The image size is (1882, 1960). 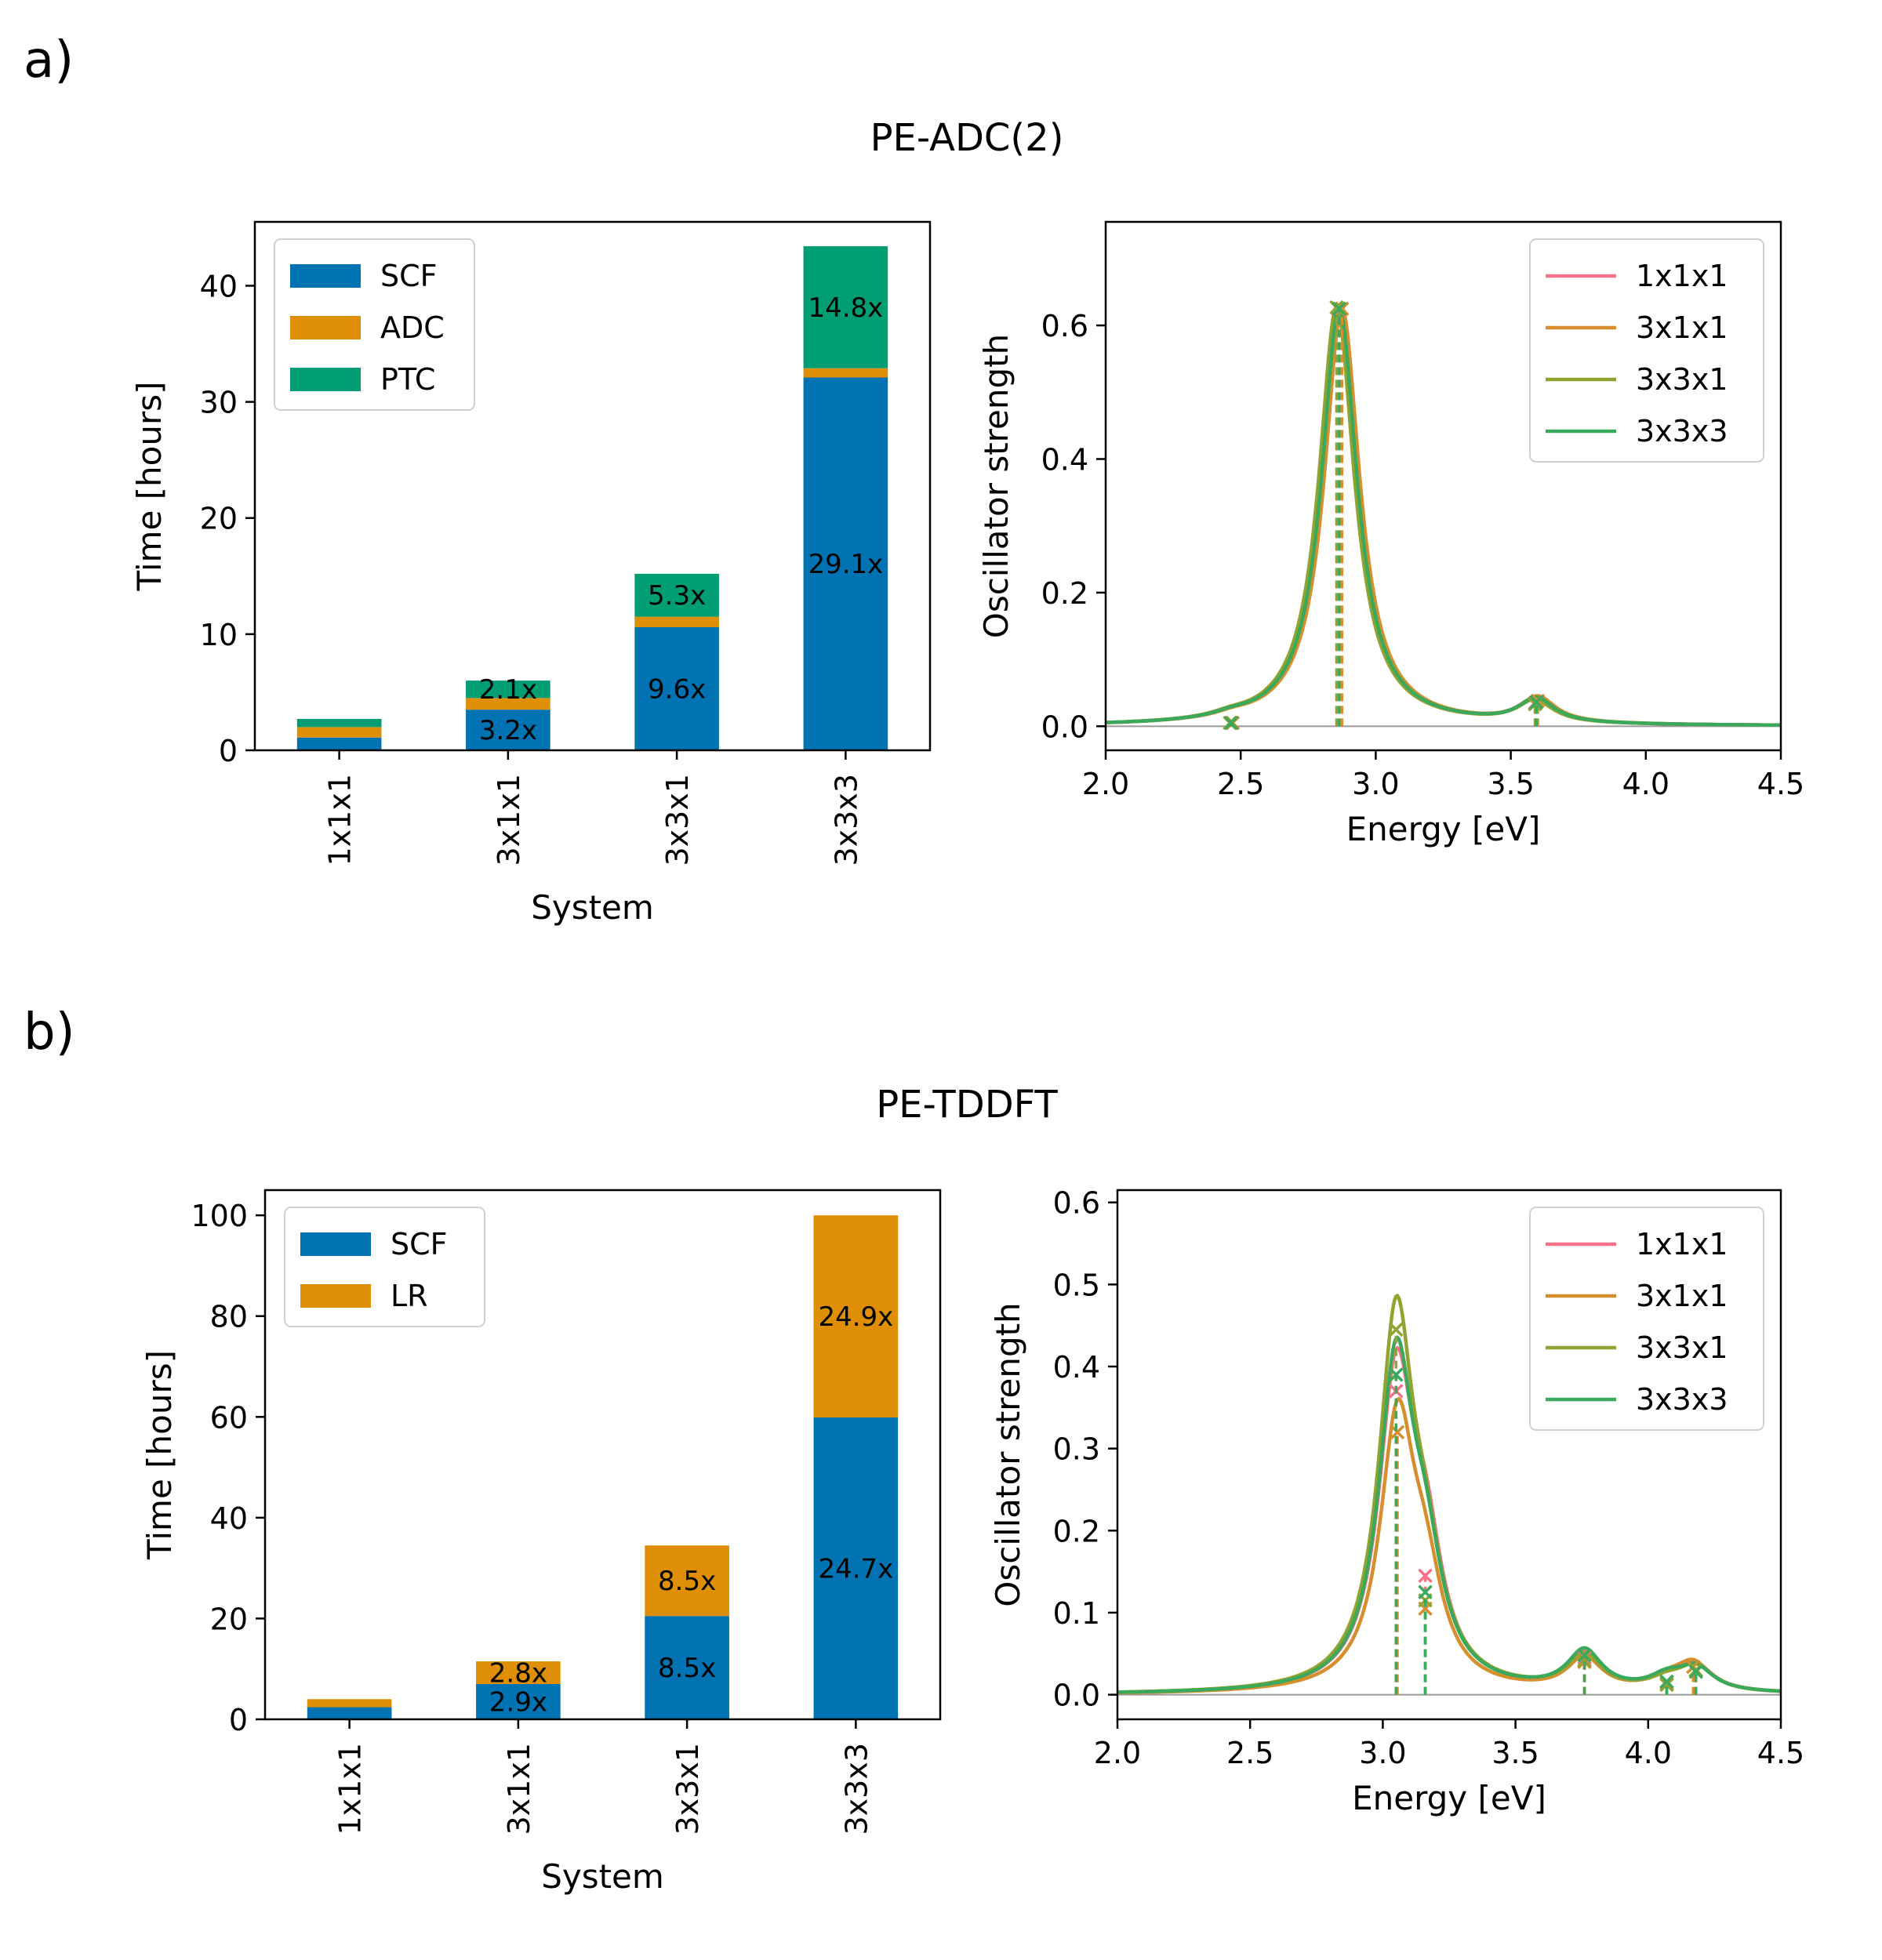 I want to click on bar-ptc-3x1x1, so click(x=508, y=690).